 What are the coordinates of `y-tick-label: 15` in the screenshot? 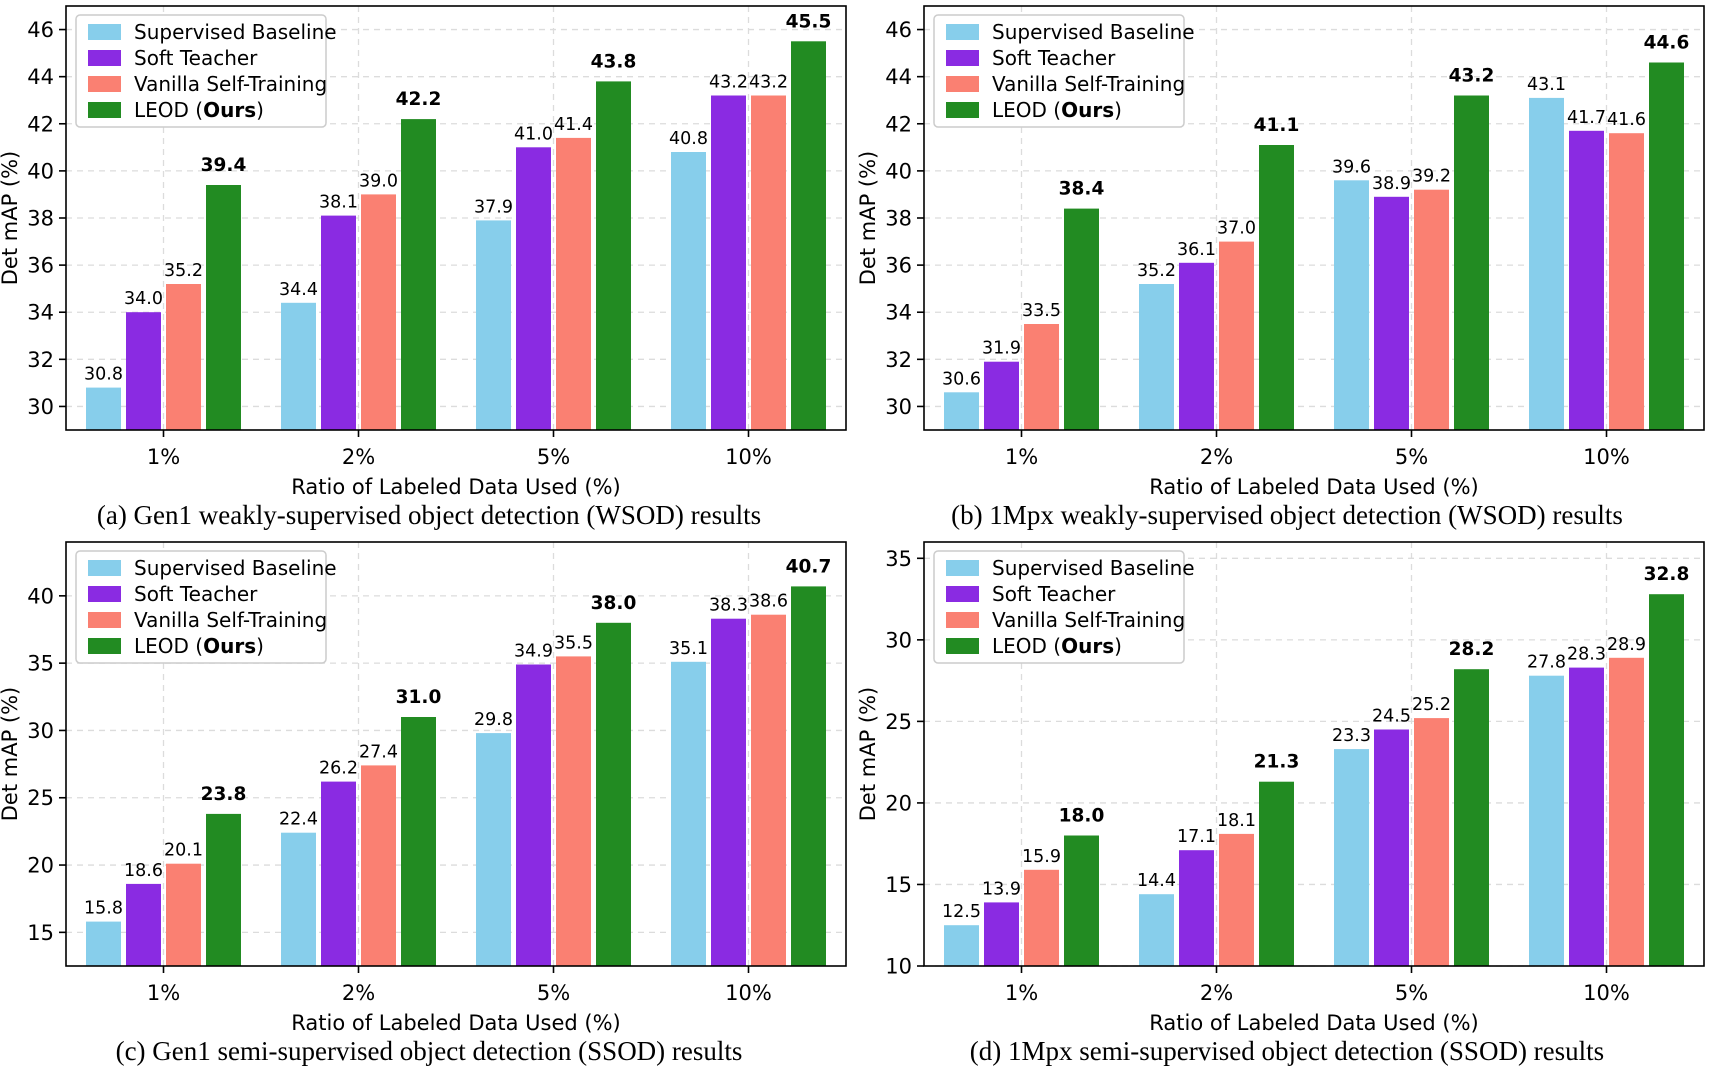 It's located at (898, 885).